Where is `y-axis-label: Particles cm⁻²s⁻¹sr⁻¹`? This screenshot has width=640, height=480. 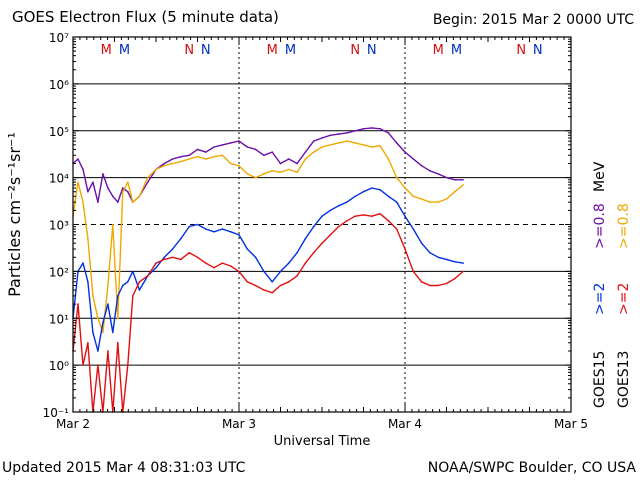
y-axis-label: Particles cm⁻²s⁻¹sr⁻¹ is located at coordinates (14, 214).